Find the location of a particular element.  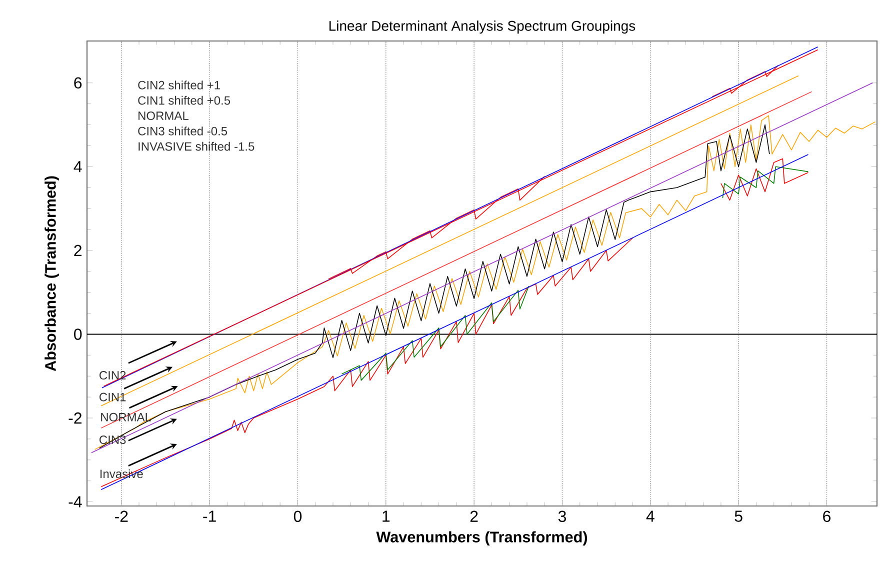

y-tick-label: 6 is located at coordinates (78, 83).